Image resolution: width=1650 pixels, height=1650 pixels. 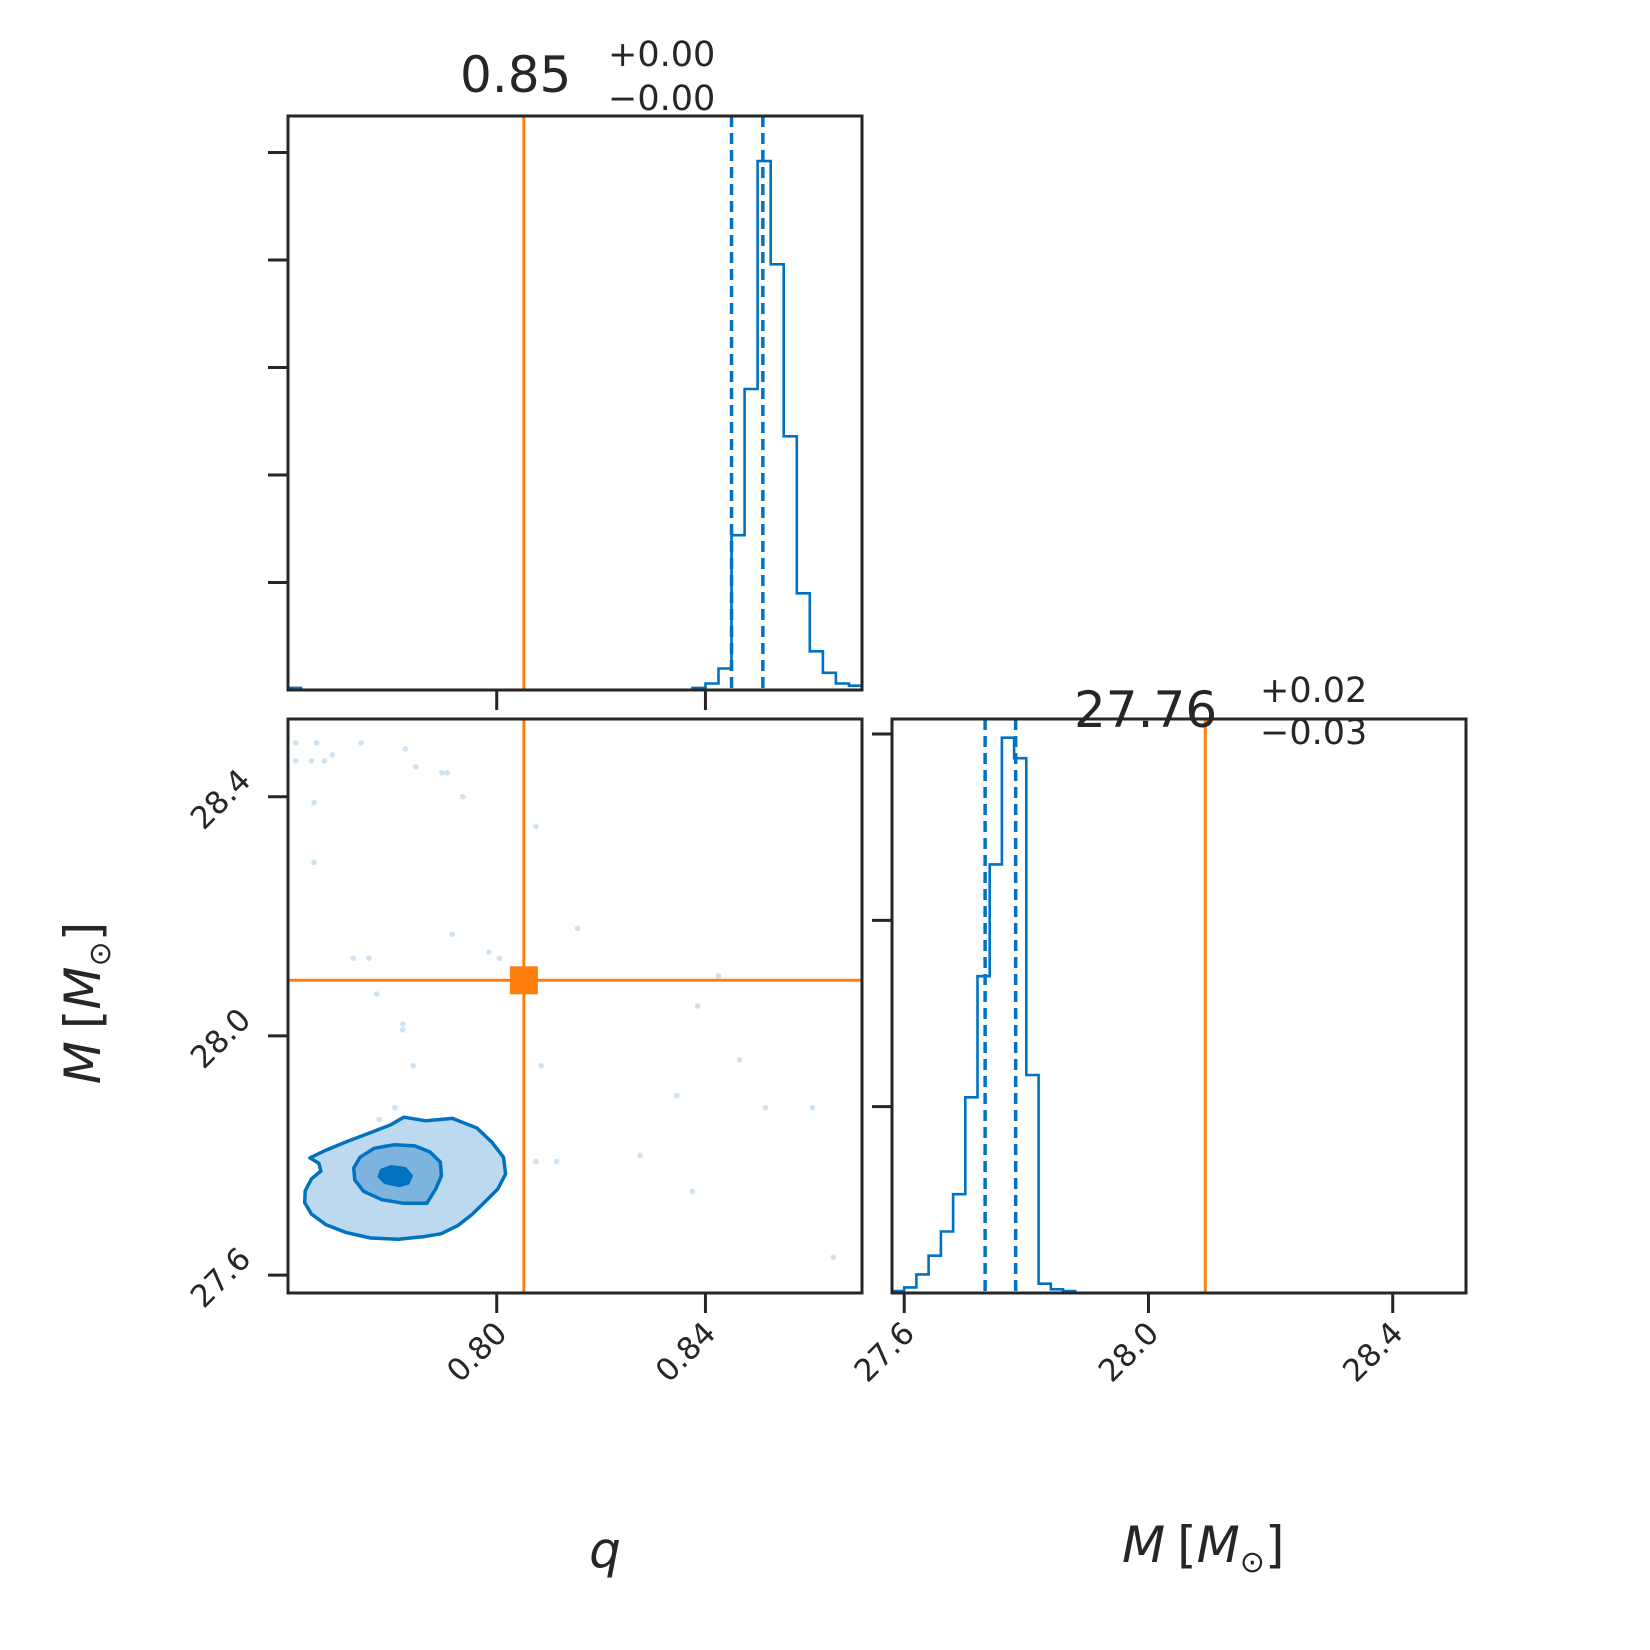 I want to click on x-axis-label-M-close: ], so click(x=1275, y=1545).